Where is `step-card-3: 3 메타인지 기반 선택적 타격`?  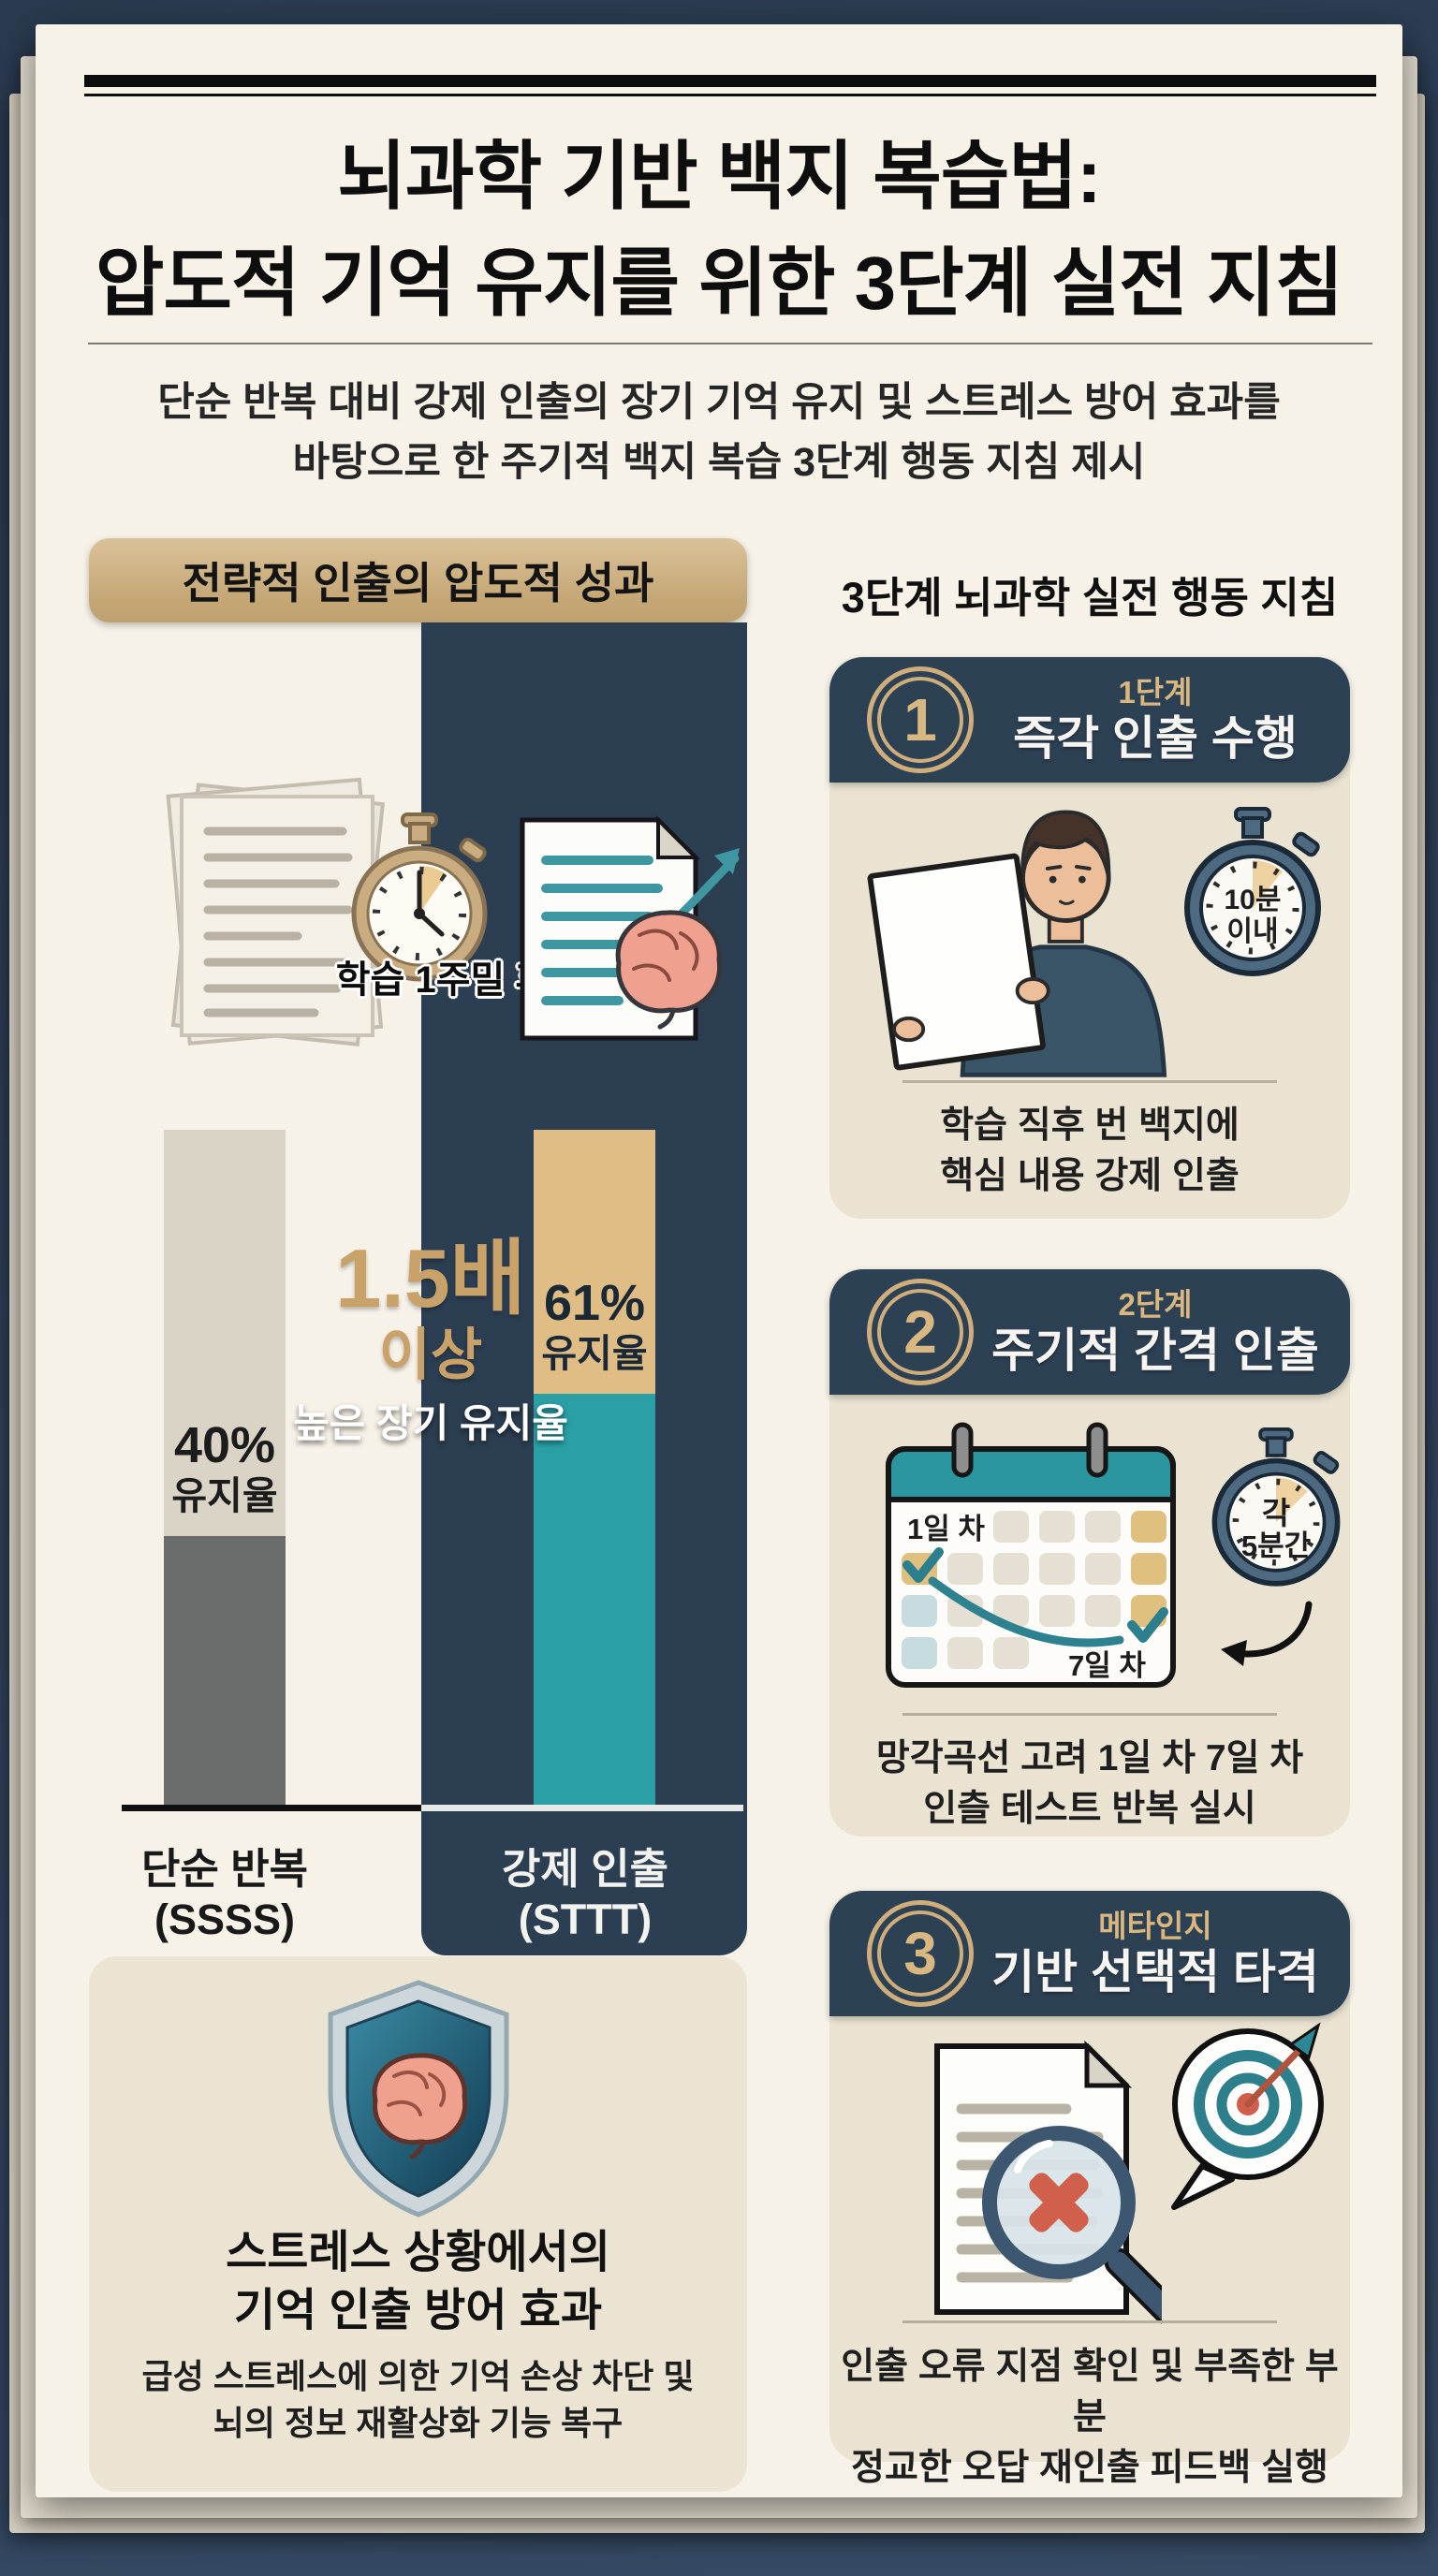
step-card-3: 3 메타인지 기반 선택적 타격 is located at coordinates (1089, 2189).